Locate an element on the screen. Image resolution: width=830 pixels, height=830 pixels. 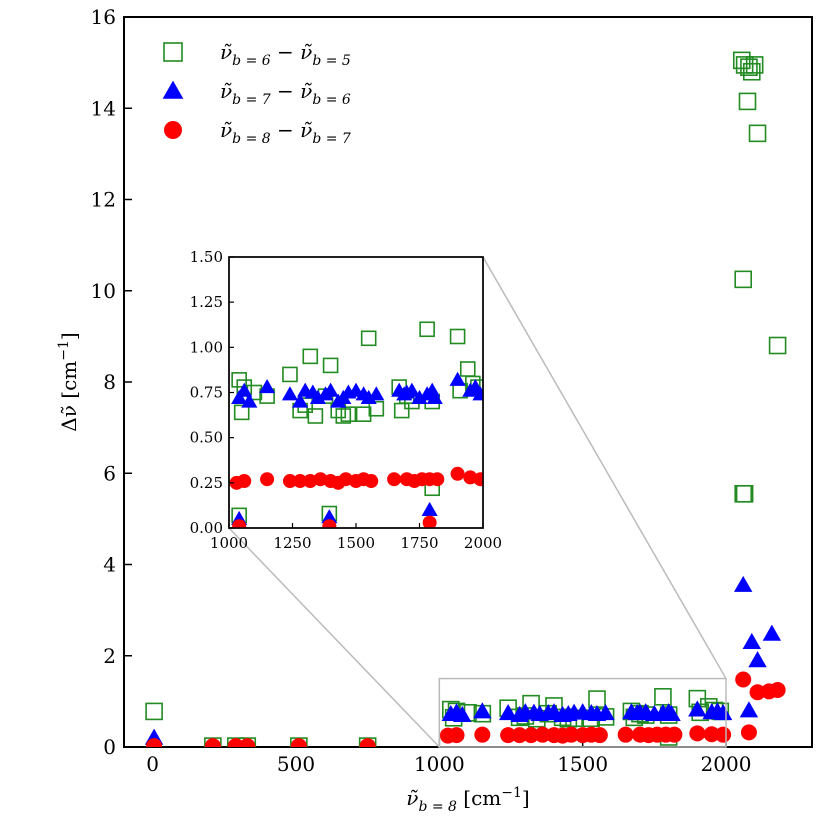
inset-x-tick-label: 1500 is located at coordinates (356, 543).